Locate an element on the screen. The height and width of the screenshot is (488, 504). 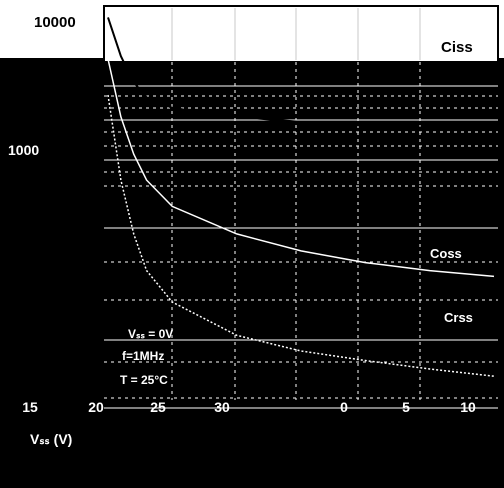
condition-vgs: Vₛₛ = 0V is located at coordinates (150, 334).